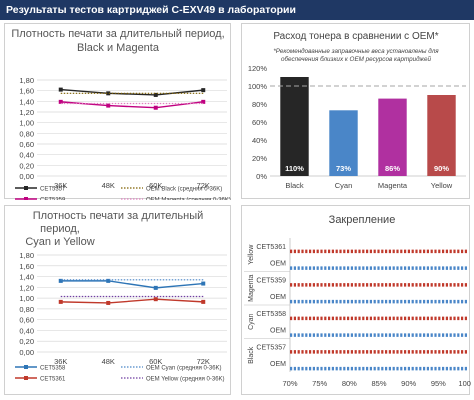 The image size is (474, 400). I want to click on legend-label: CET5357, so click(53, 190).